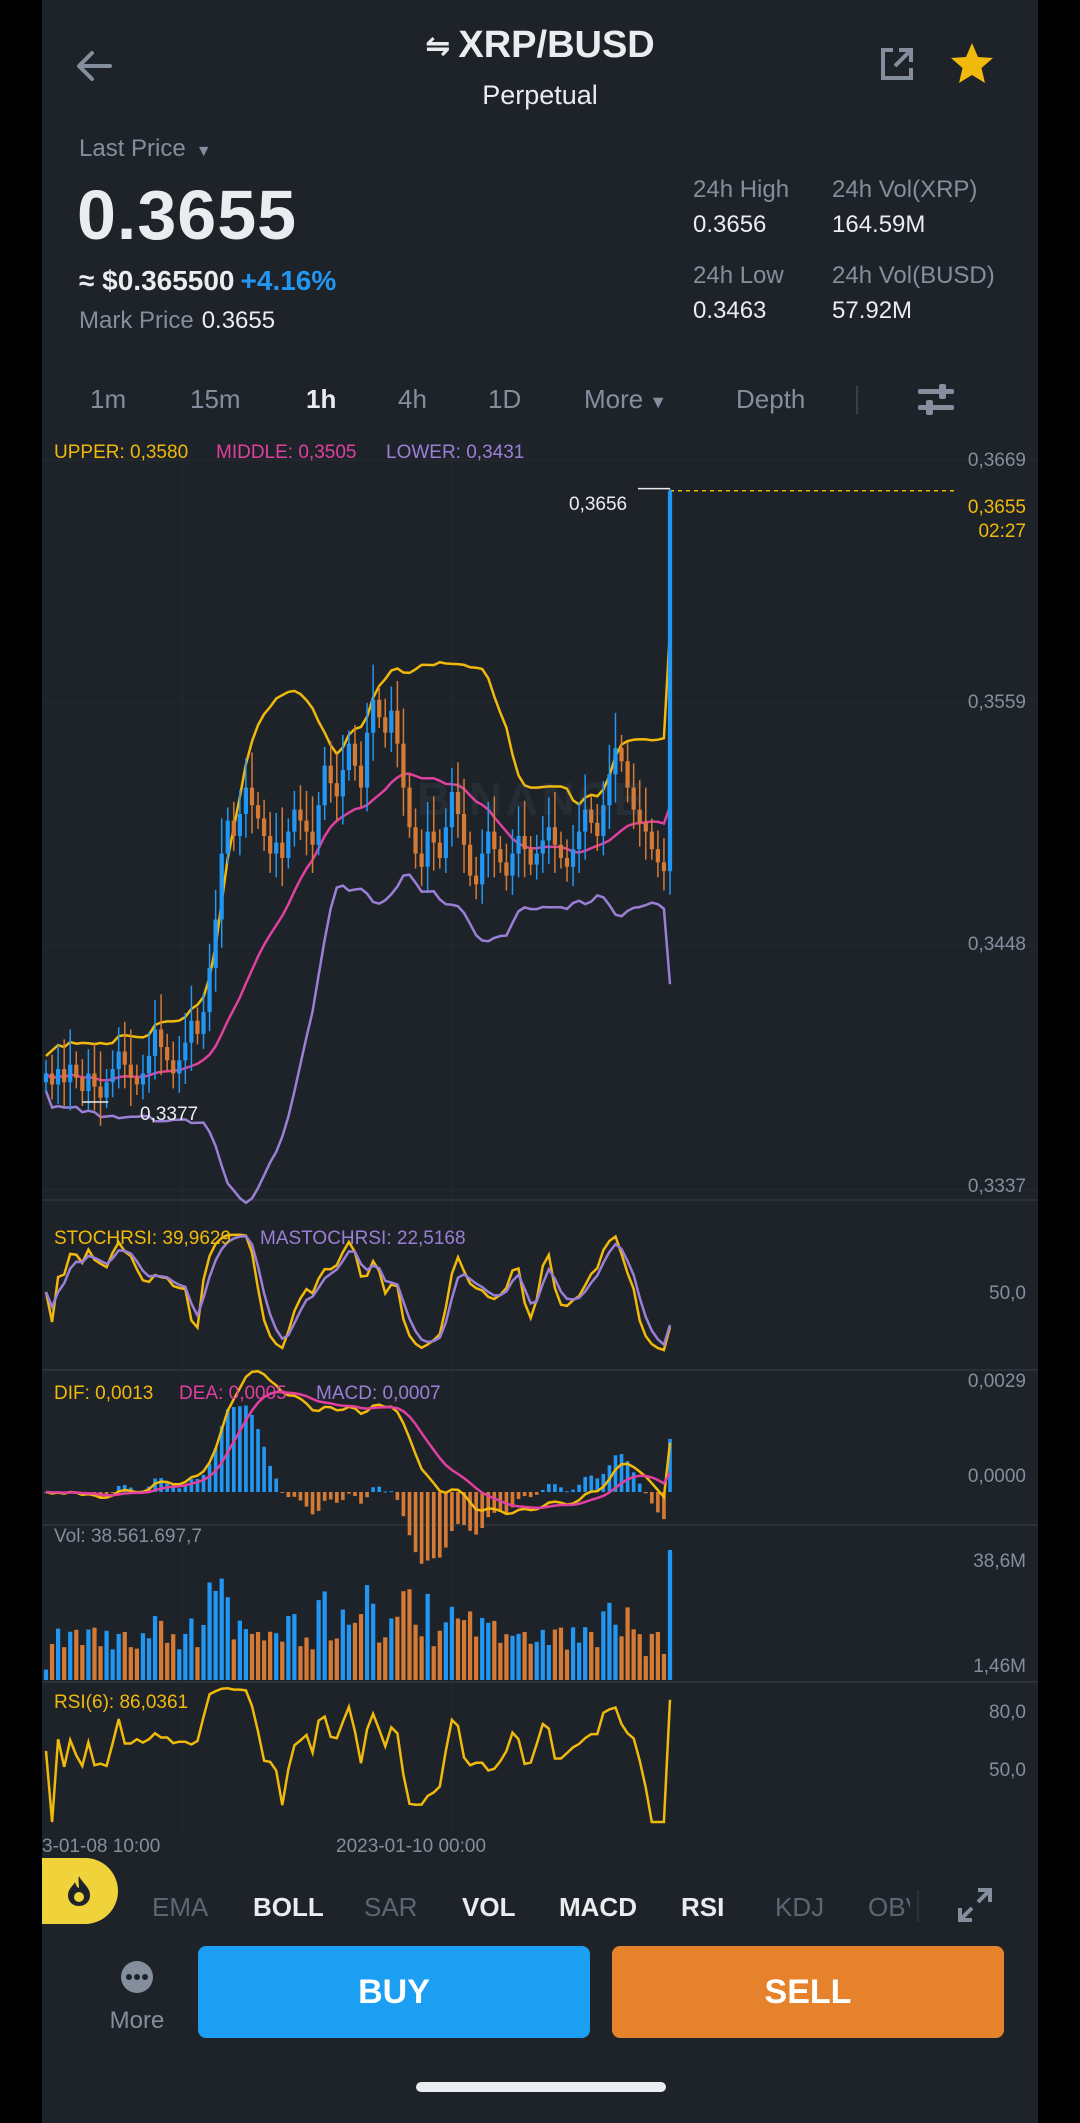  Describe the element at coordinates (412, 399) in the screenshot. I see `tab-4h: 4h` at that location.